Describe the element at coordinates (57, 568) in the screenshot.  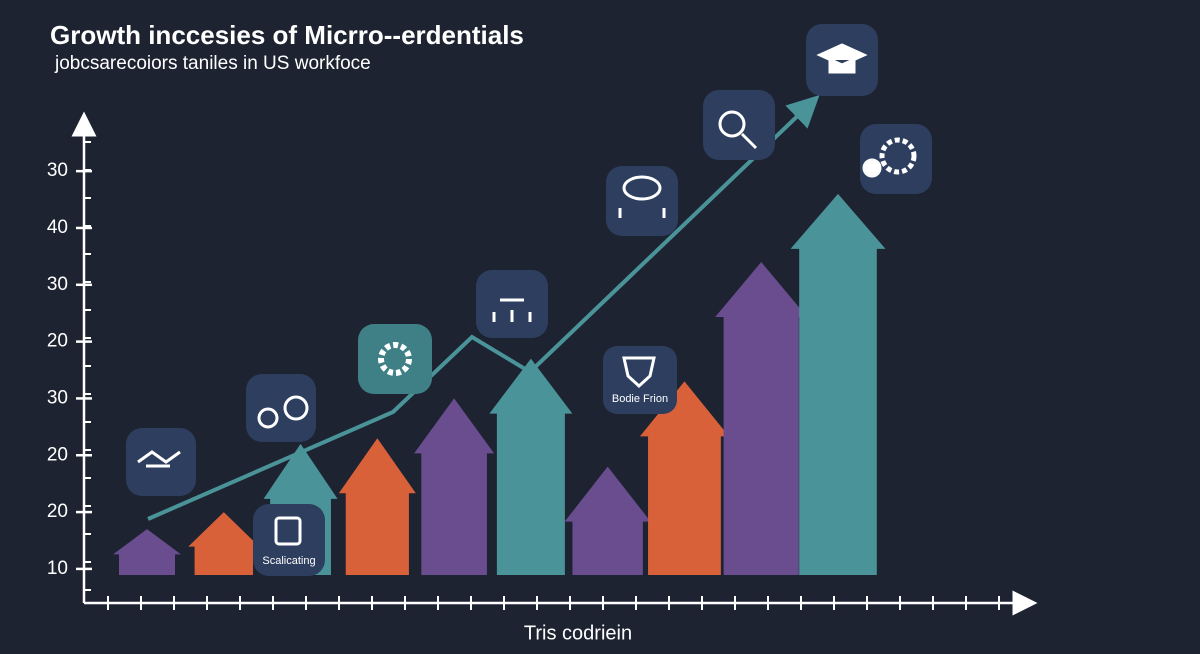
I see `y-tick-label: 10` at that location.